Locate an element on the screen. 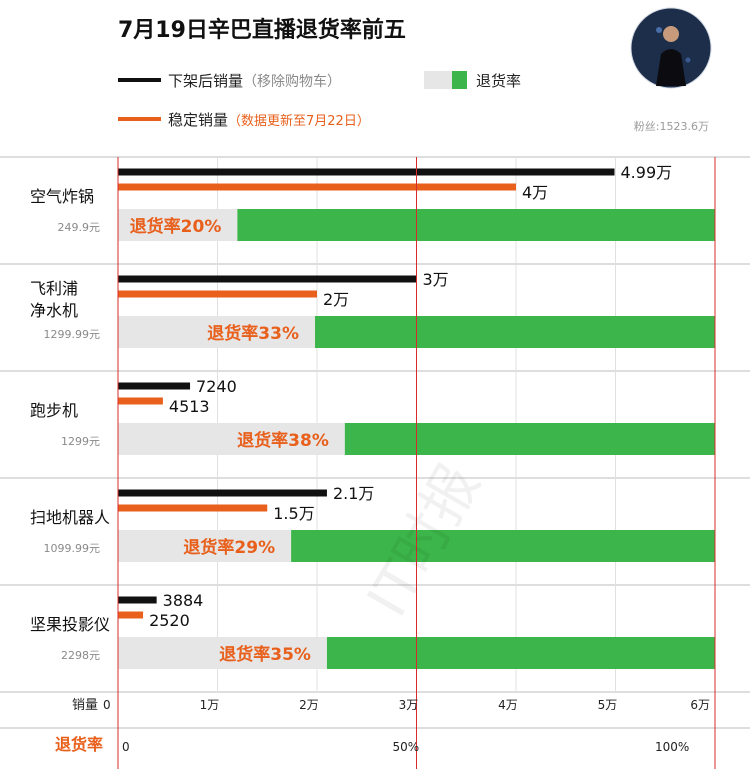 The height and width of the screenshot is (769, 750). return-tick-label: 0 is located at coordinates (126, 747).